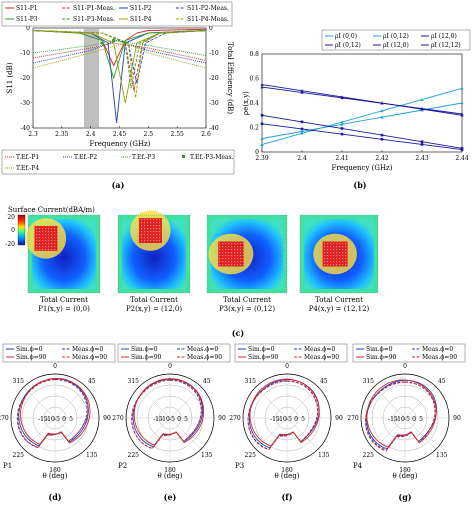  I want to click on legend-label: S11-P3, so click(27, 19).